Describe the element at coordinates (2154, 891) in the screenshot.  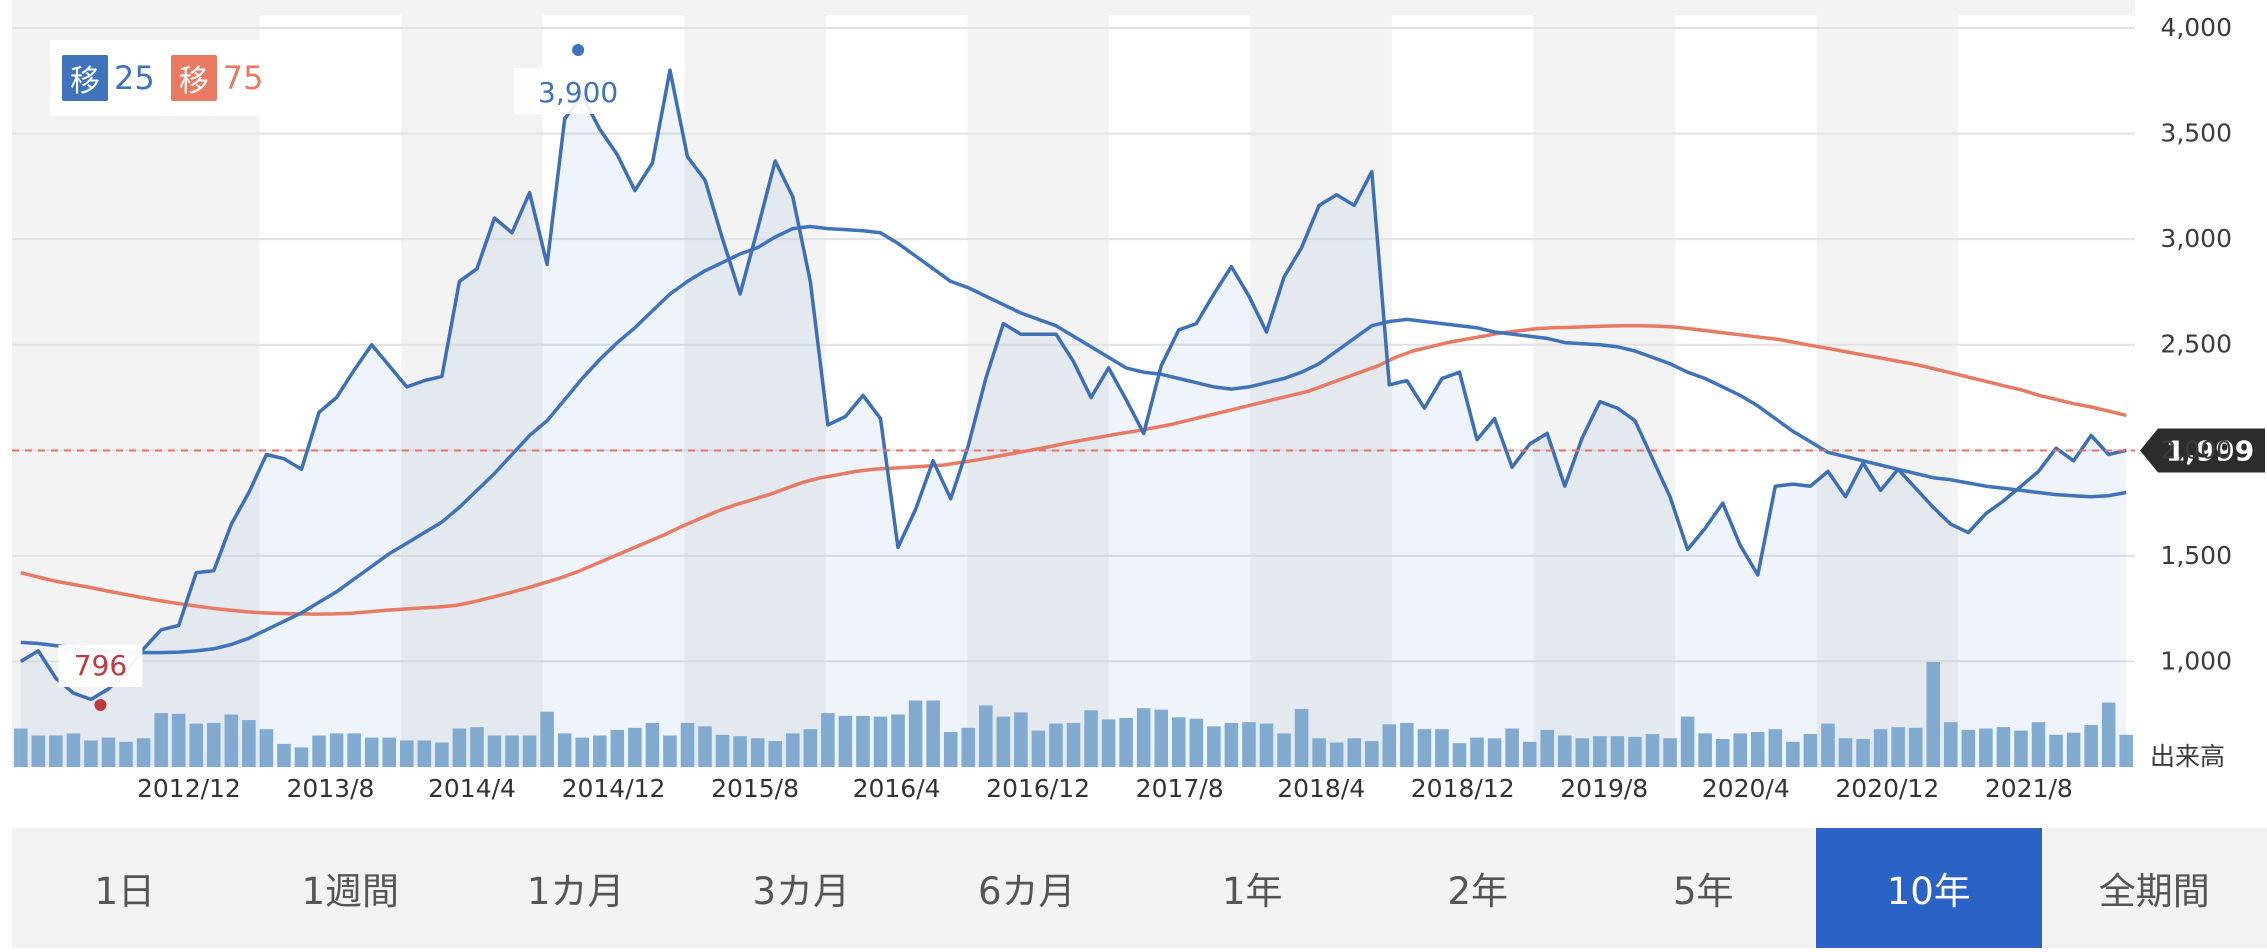
I see `tab-all-period: 全期間` at that location.